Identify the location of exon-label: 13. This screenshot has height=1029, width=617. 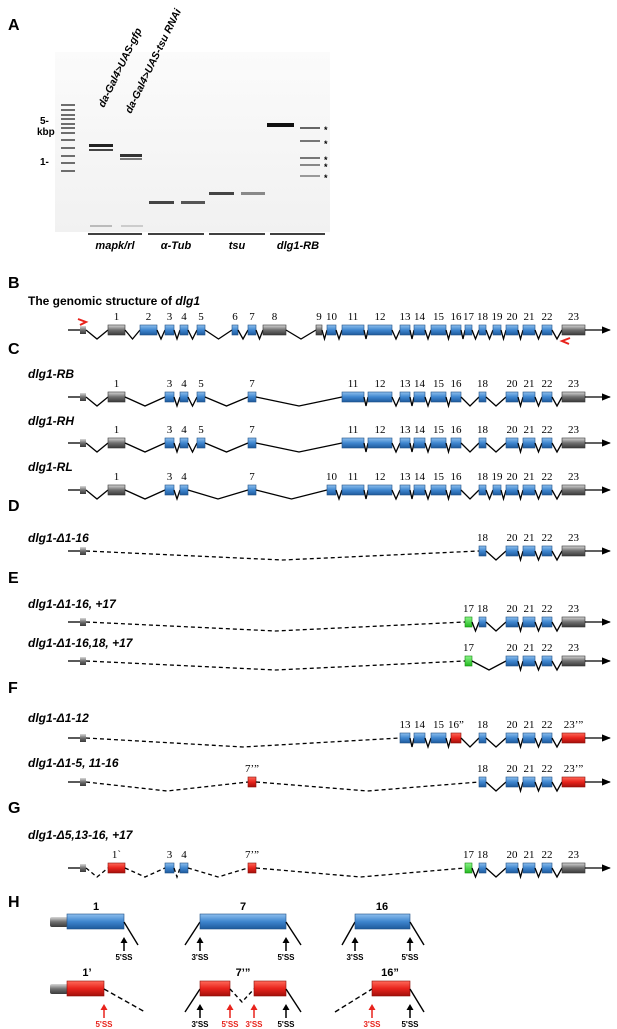
(406, 430).